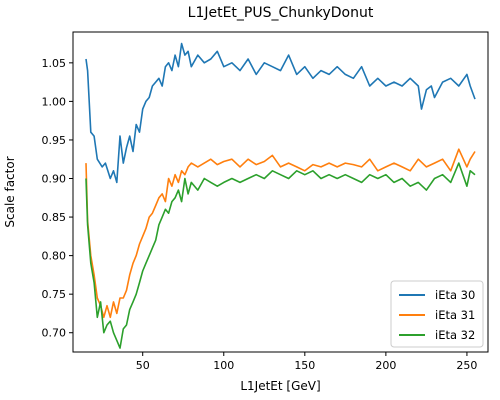 The image size is (500, 400). Describe the element at coordinates (466, 365) in the screenshot. I see `x-tick-label: 250` at that location.